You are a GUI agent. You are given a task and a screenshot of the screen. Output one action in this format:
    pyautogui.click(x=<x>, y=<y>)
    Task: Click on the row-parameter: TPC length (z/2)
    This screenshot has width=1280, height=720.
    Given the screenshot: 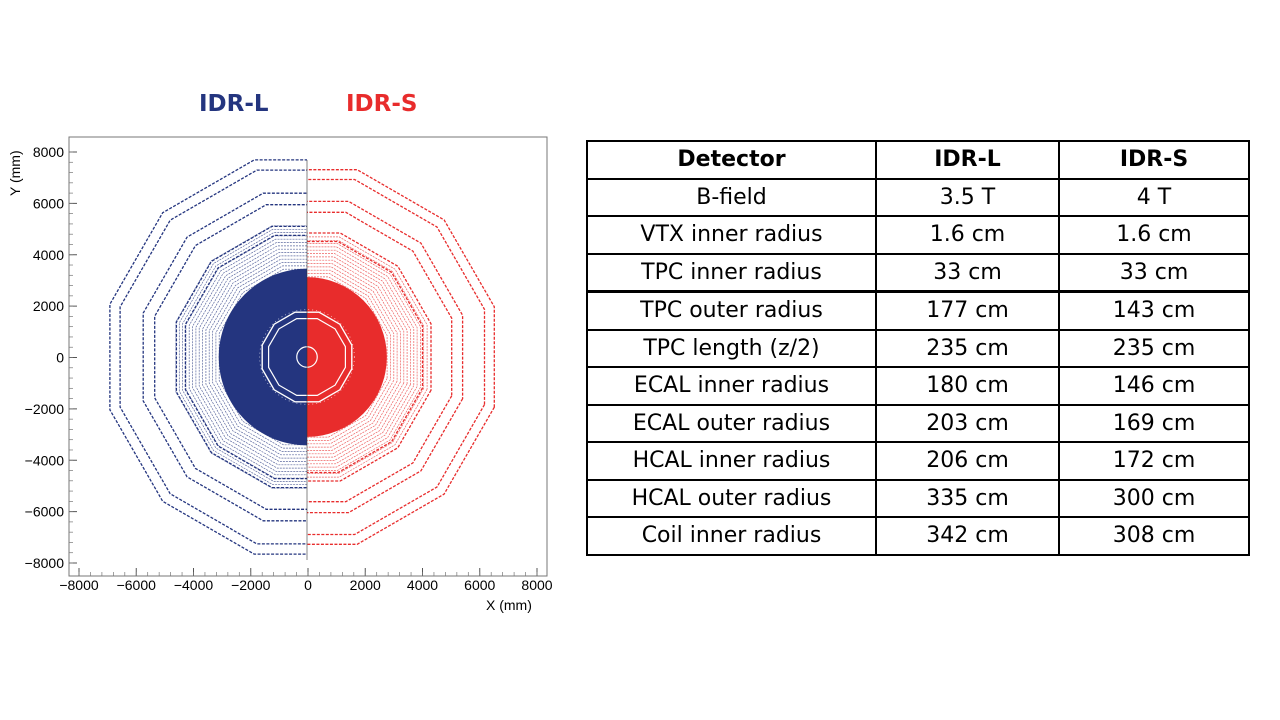 What is the action you would take?
    pyautogui.click(x=731, y=348)
    